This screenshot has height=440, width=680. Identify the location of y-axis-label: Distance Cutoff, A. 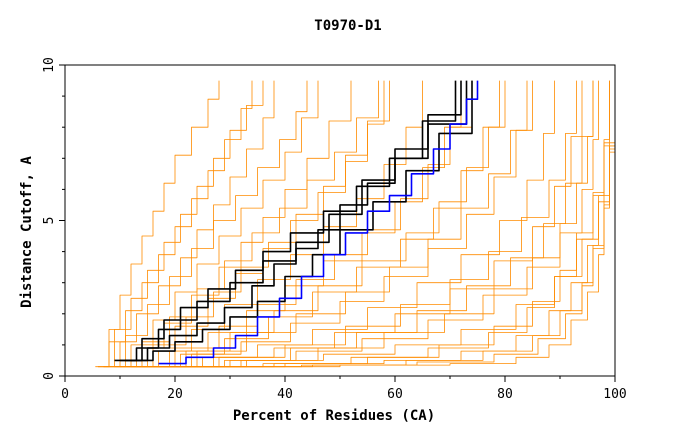
(27, 232).